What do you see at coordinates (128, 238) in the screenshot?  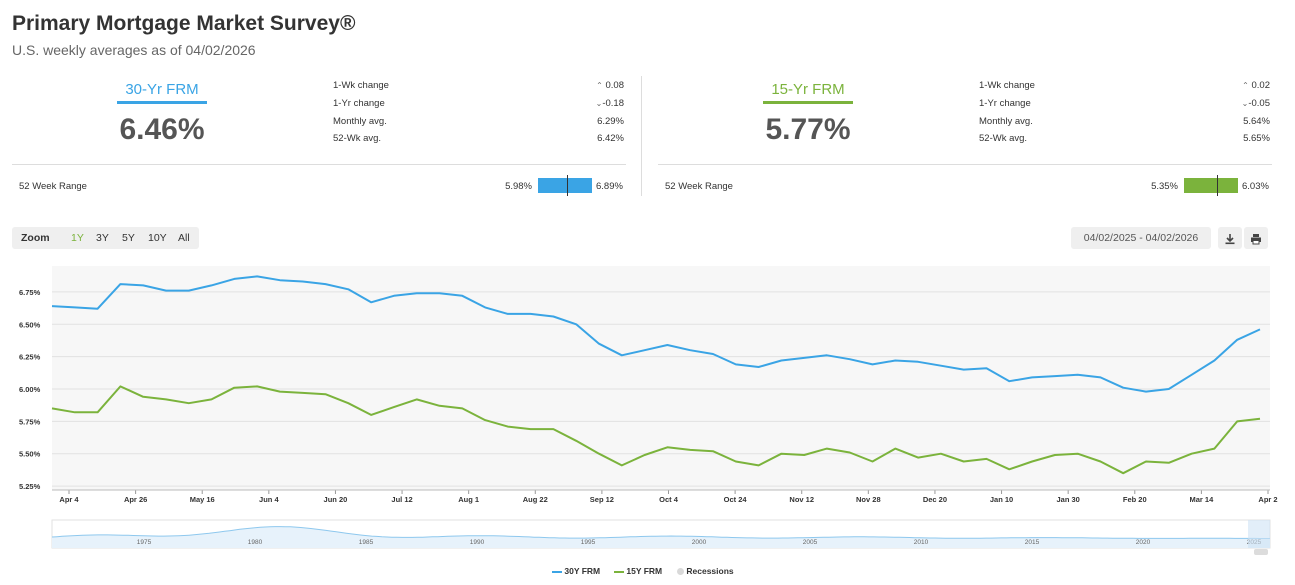 I see `zoom-5y-button: 5Y` at bounding box center [128, 238].